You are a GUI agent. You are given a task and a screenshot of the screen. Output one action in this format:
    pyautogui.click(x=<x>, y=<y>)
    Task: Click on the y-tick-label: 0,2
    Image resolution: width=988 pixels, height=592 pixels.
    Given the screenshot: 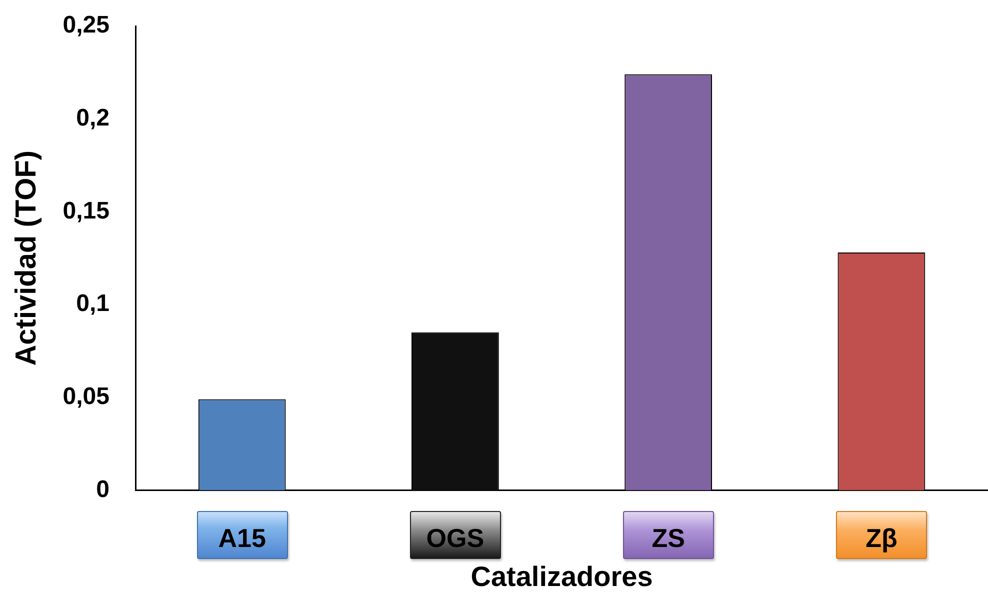 What is the action you would take?
    pyautogui.click(x=93, y=118)
    